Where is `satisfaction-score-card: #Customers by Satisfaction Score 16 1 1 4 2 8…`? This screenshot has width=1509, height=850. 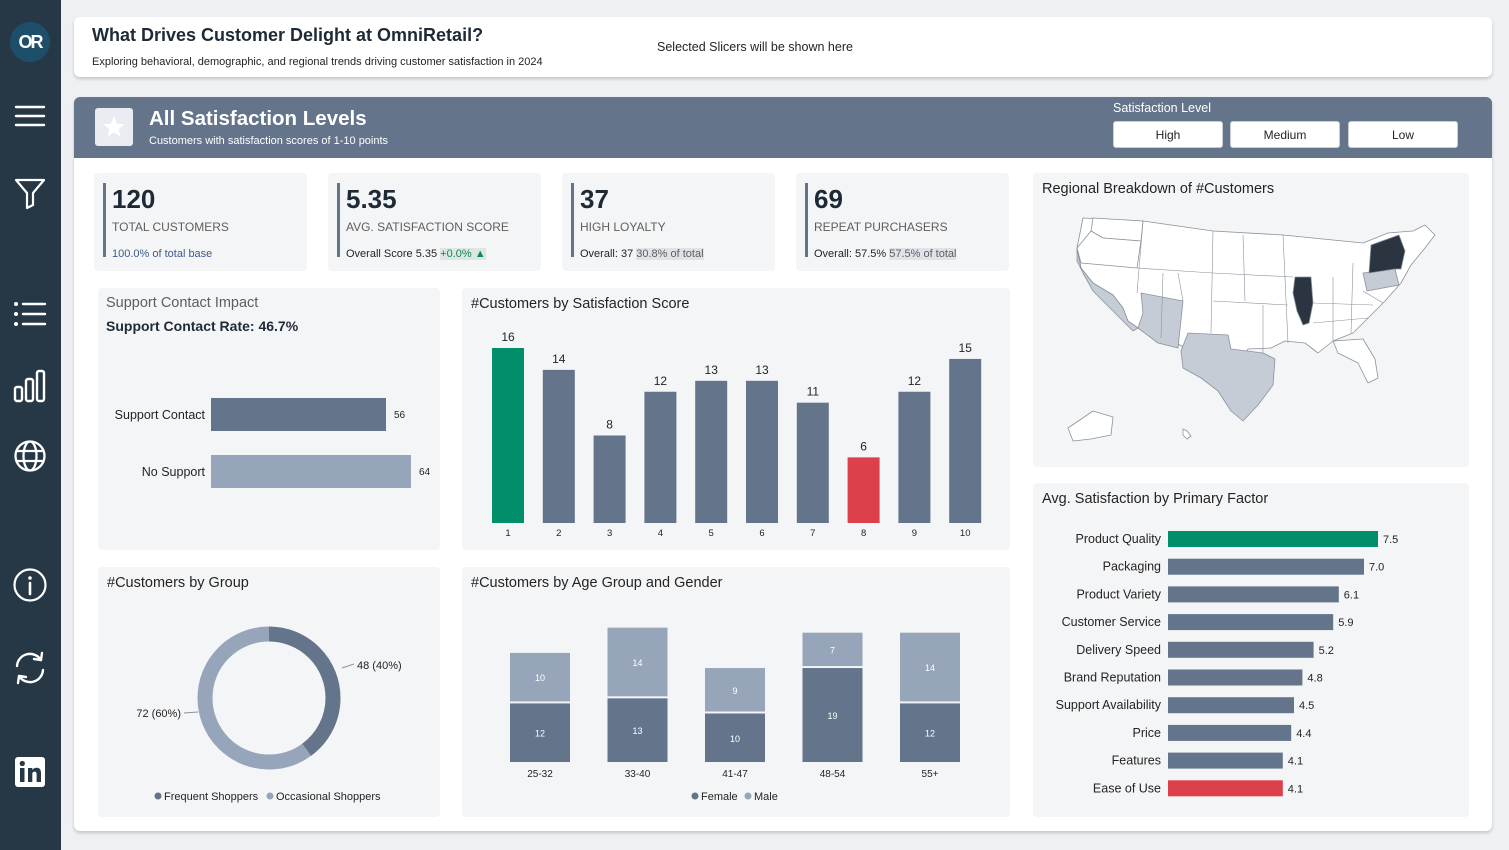 satisfaction-score-card: #Customers by Satisfaction Score 16 1 1 4 2 8… is located at coordinates (736, 419).